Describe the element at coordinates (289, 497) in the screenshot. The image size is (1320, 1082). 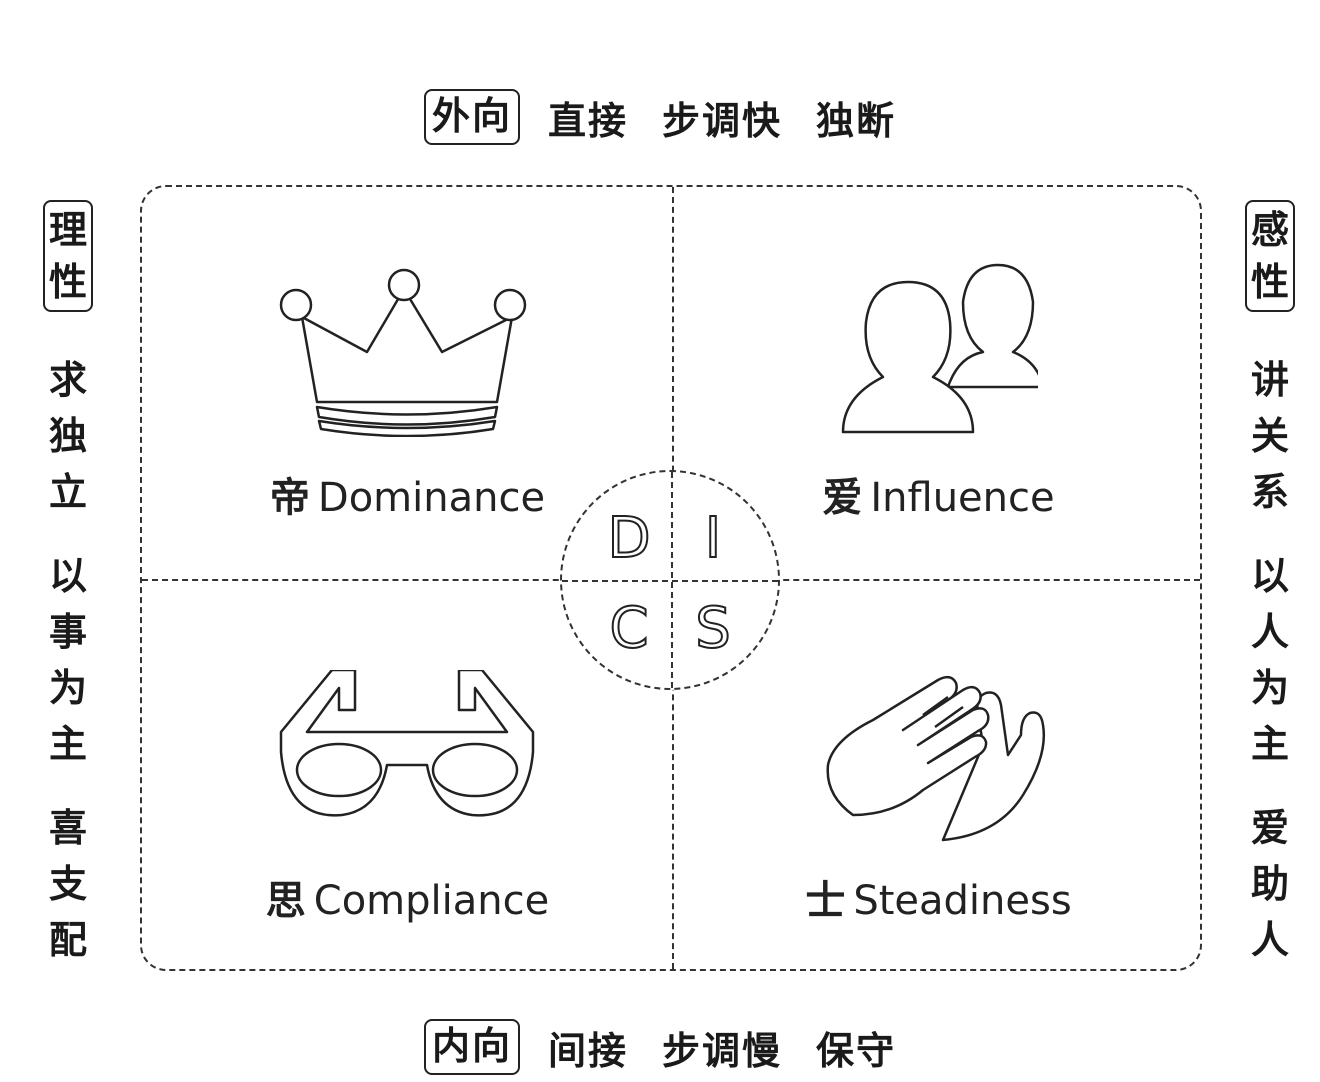
I see `dominance-zh: 帝` at that location.